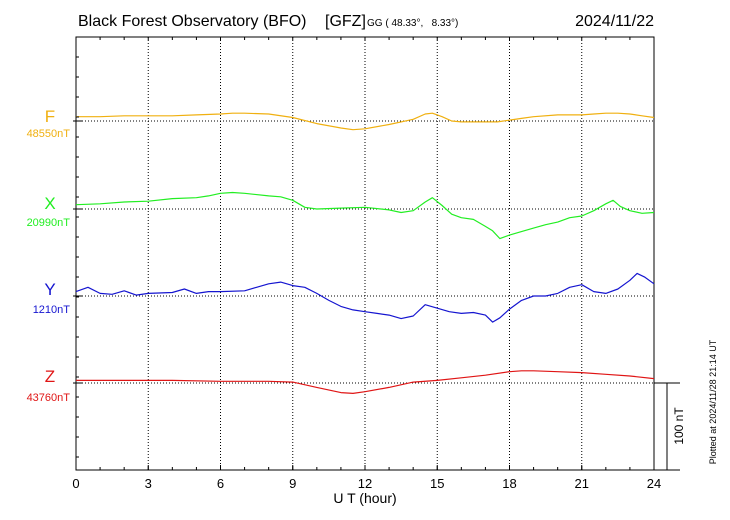 The image size is (730, 520). Describe the element at coordinates (365, 215) in the screenshot. I see `series-line-x` at that location.